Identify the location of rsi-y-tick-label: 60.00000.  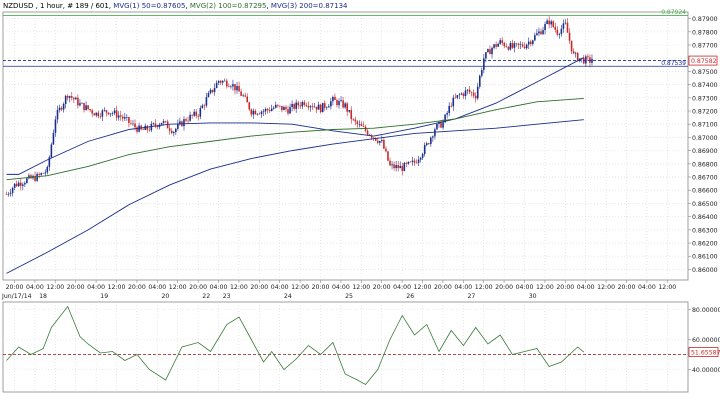
(706, 340).